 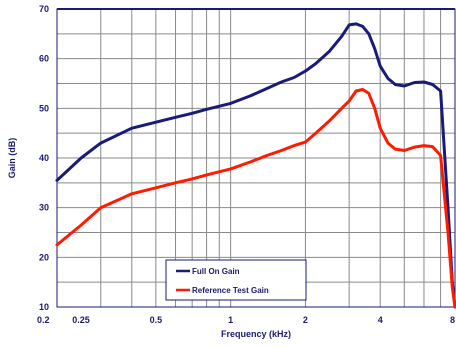 I want to click on x-tick-label: 0.5, so click(x=156, y=320).